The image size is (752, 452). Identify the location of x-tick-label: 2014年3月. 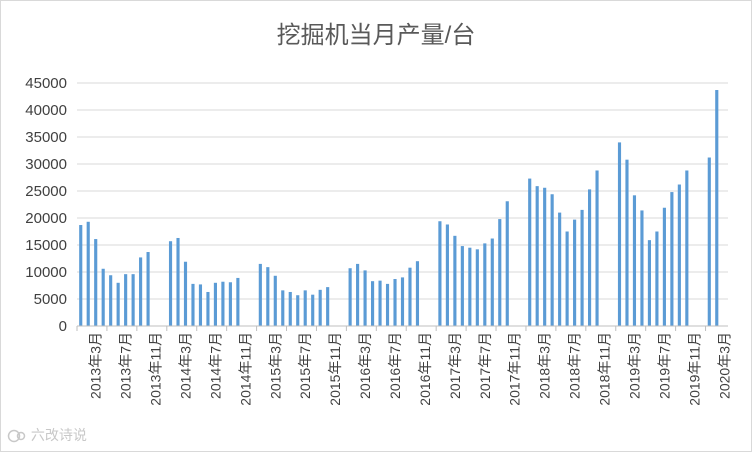
(186, 365).